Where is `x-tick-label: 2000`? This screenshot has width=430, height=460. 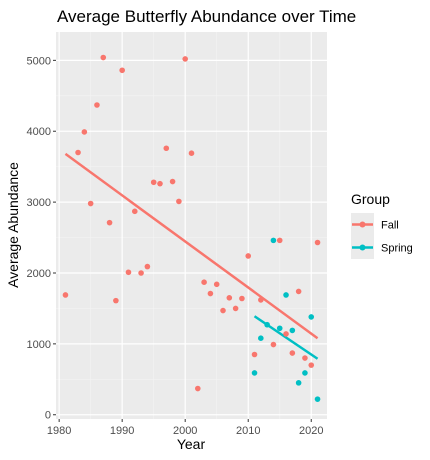
x-tick-label: 2000 is located at coordinates (185, 431).